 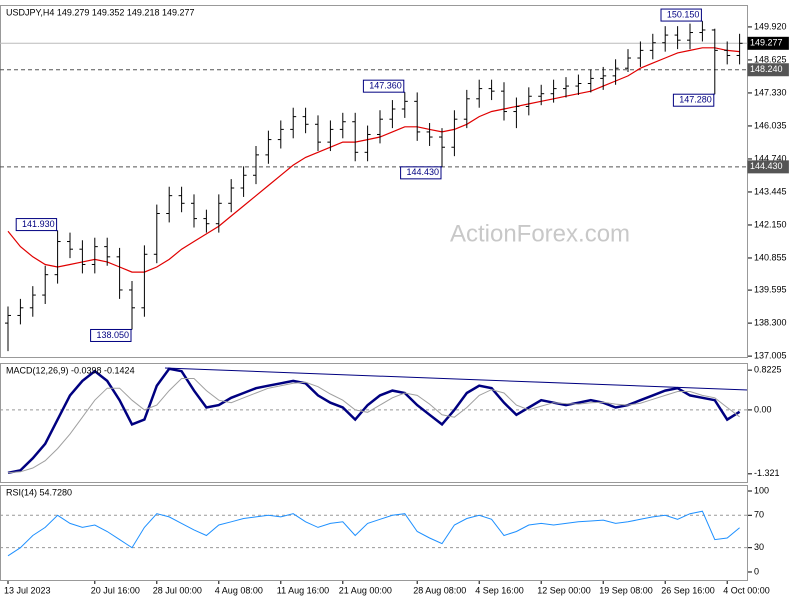 I want to click on x-tick-label: 4 Sep 16:00, so click(x=499, y=590).